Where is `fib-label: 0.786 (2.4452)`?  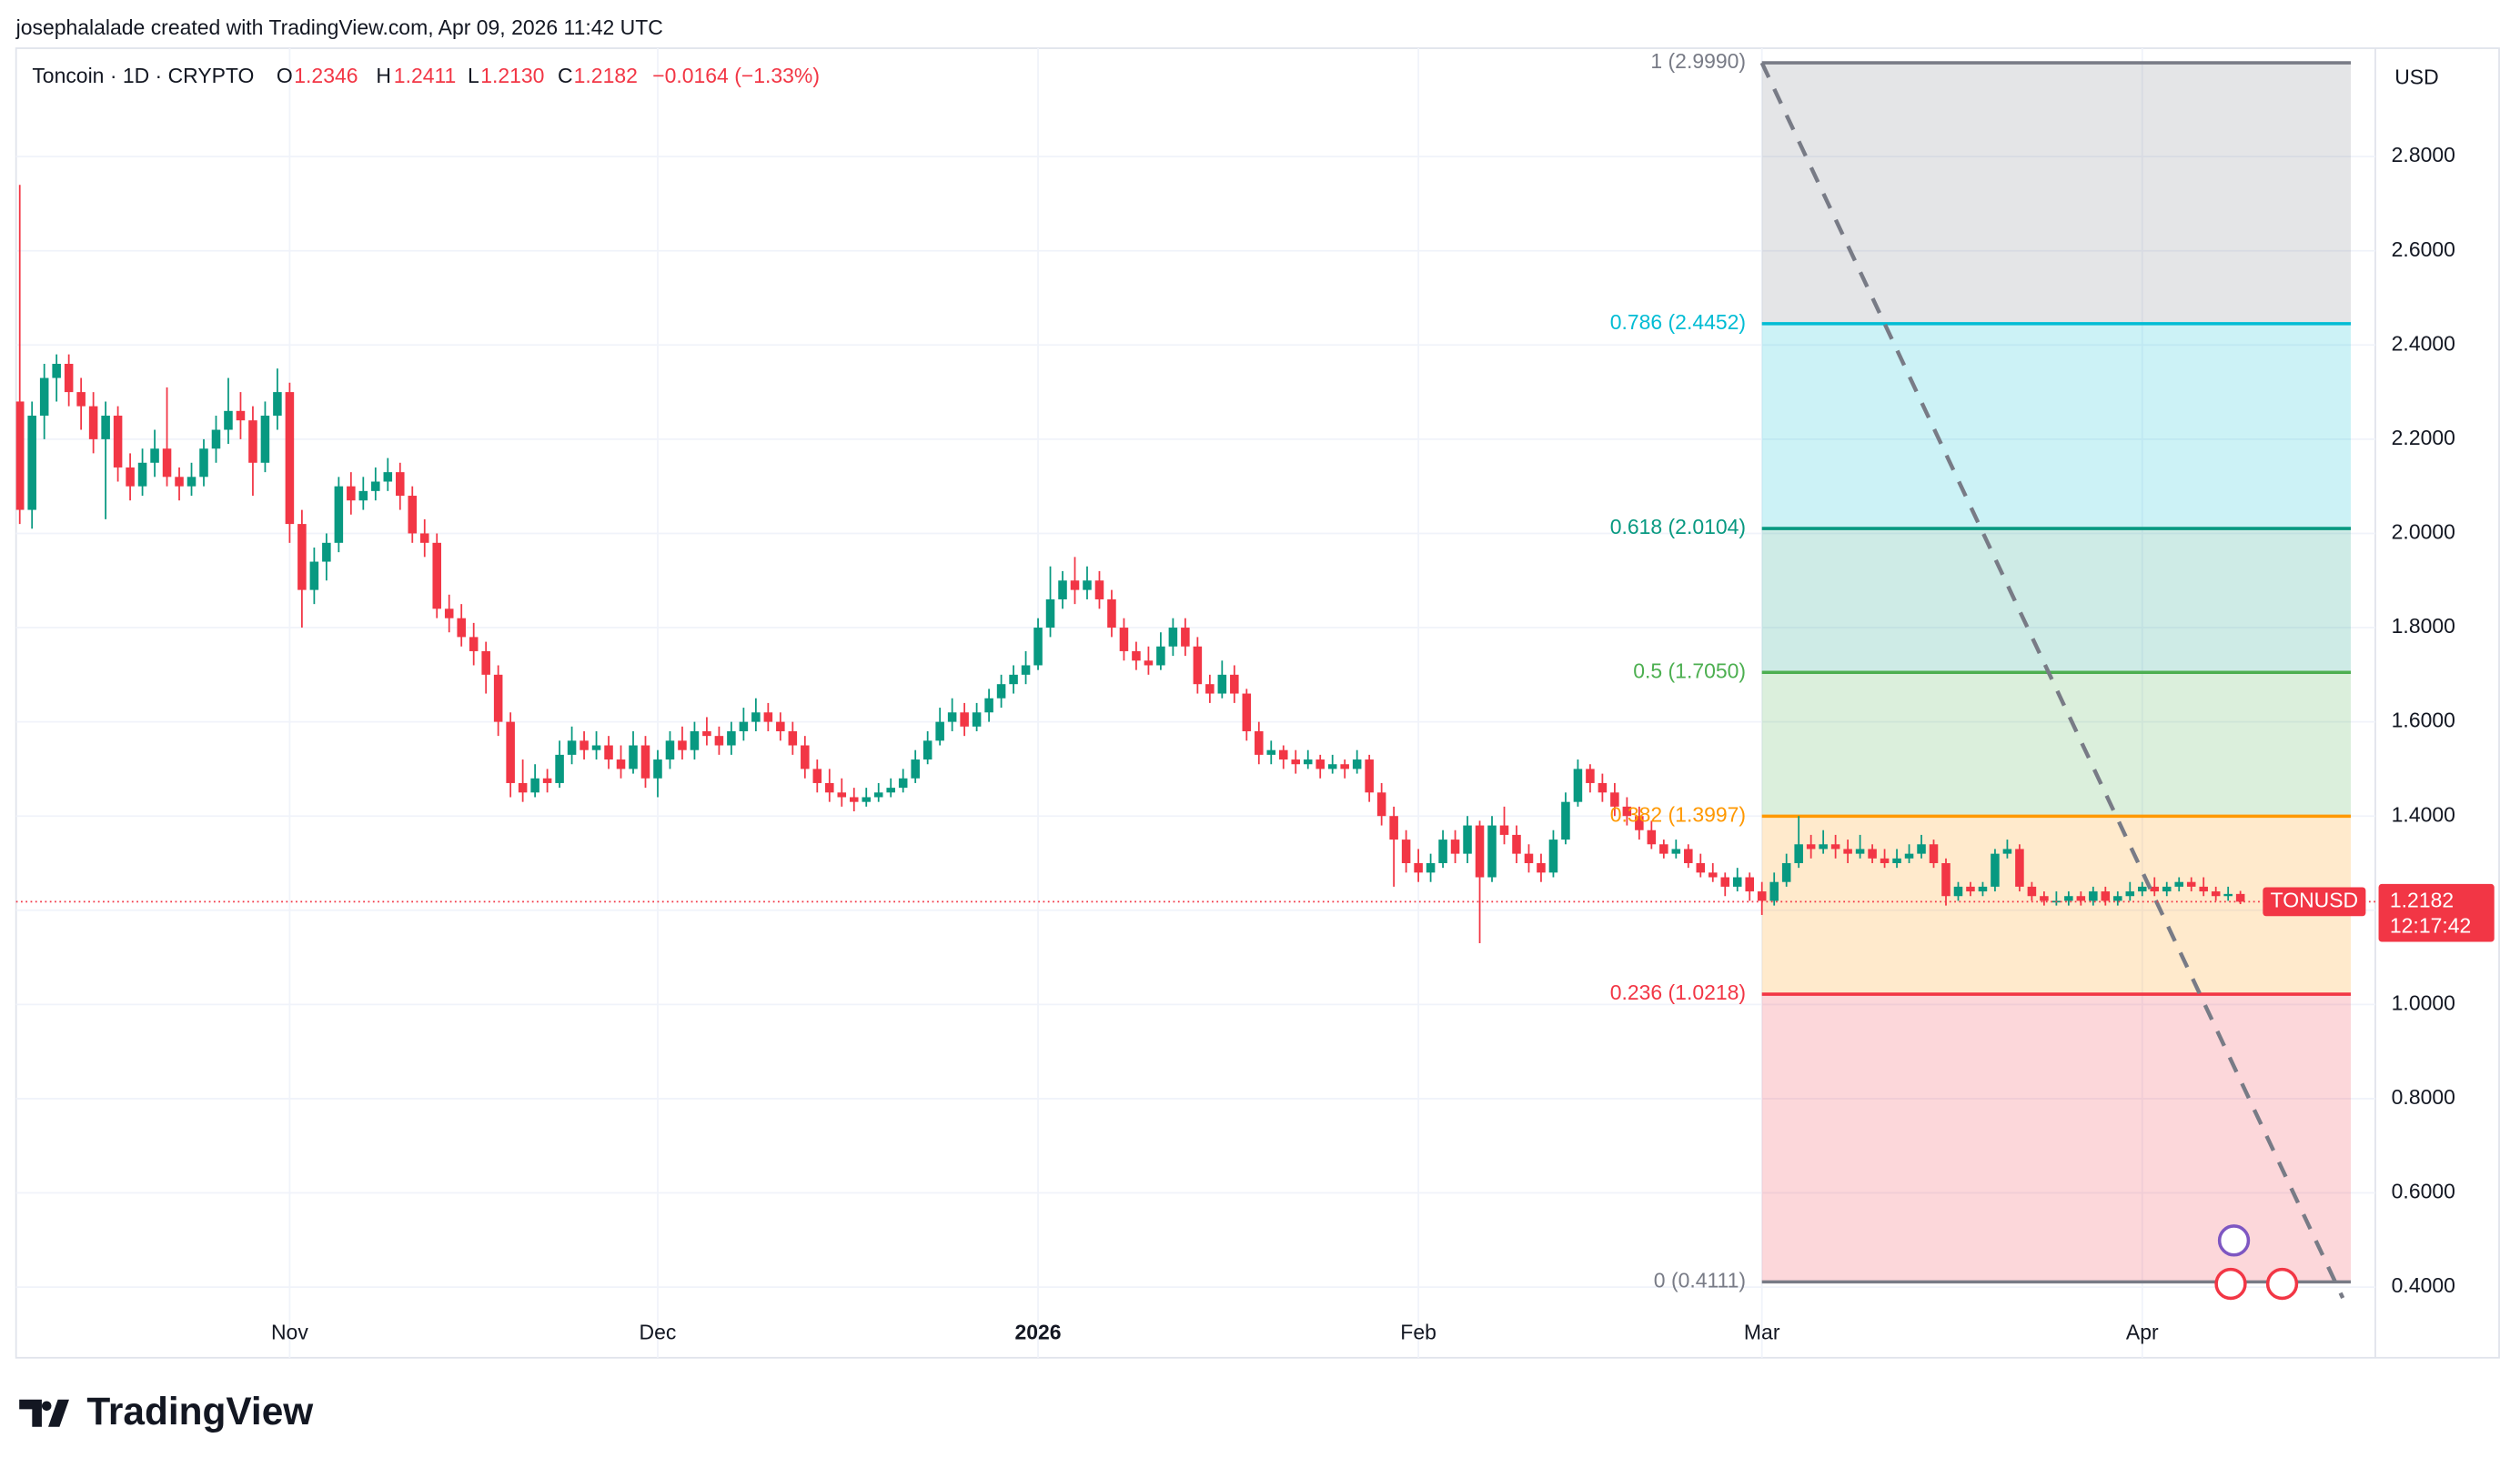
fib-label: 0.786 (2.4452) is located at coordinates (1678, 322).